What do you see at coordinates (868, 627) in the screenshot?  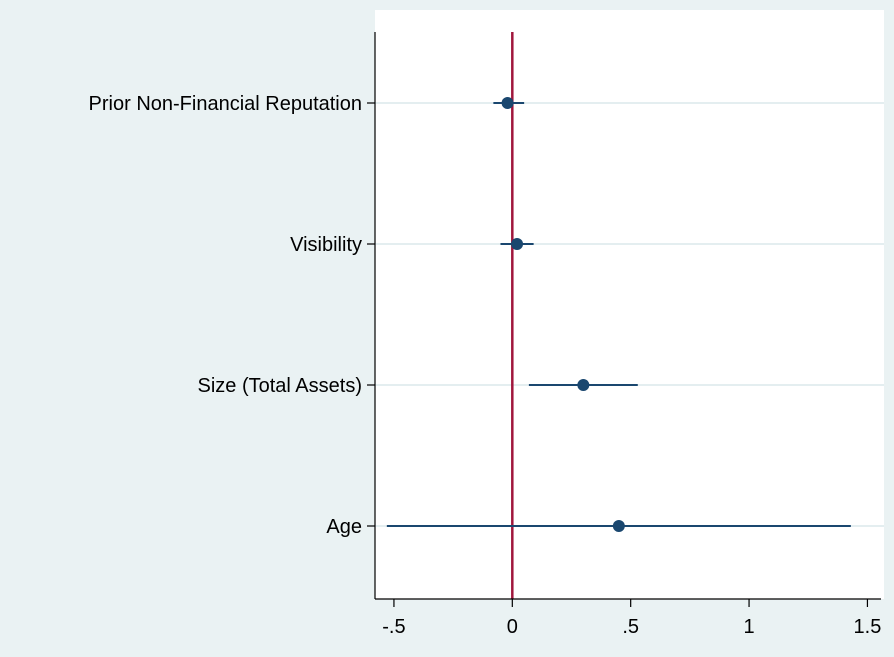 I see `x-tick-label: 1.5` at bounding box center [868, 627].